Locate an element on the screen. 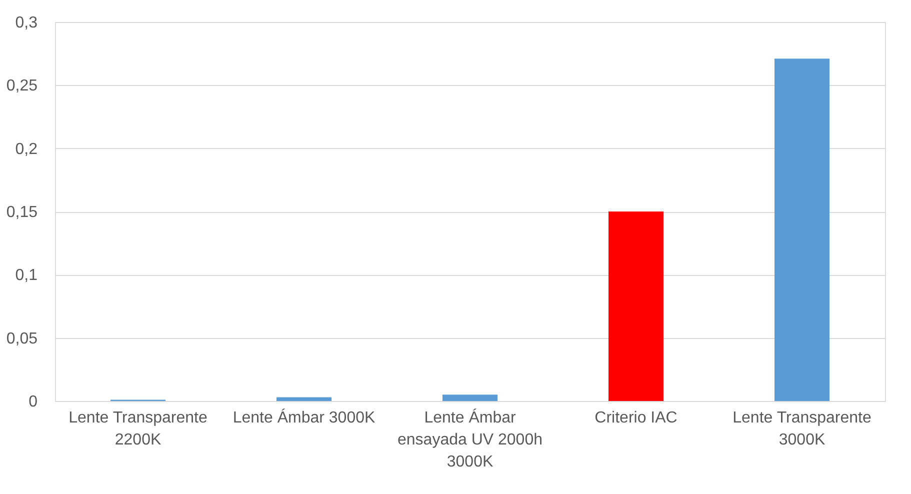 The height and width of the screenshot is (494, 911). y-tick-label: 0,05 is located at coordinates (22, 339).